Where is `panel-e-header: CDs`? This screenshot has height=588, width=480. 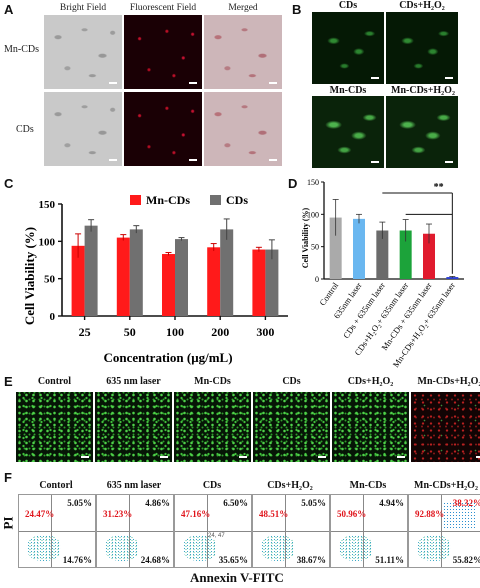
panel-e-header: CDs is located at coordinates (291, 381).